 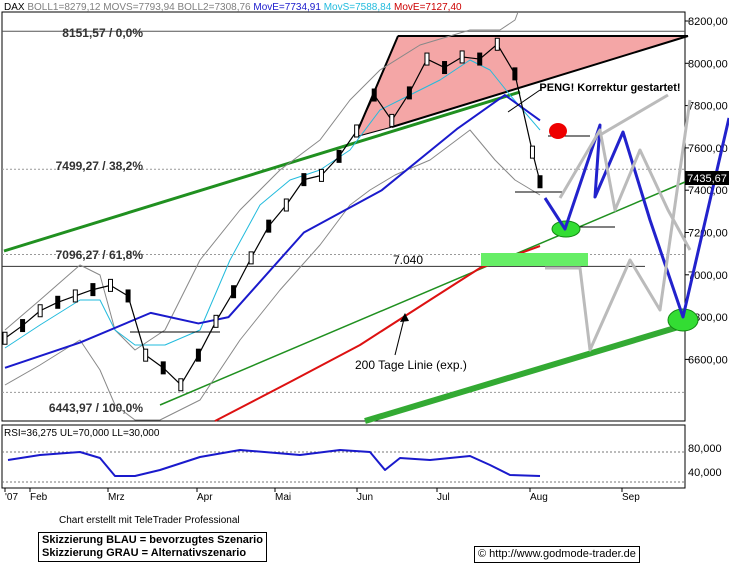 I want to click on y-tick-label: 7200,00, so click(x=708, y=234).